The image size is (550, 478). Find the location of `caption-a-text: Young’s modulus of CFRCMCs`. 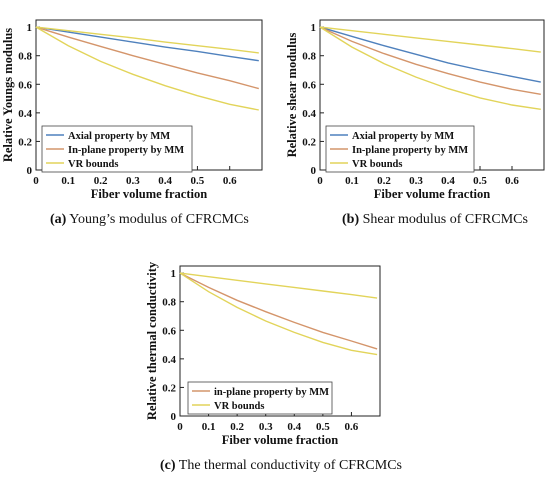

caption-a-text: Young’s modulus of CFRCMCs is located at coordinates (157, 219).